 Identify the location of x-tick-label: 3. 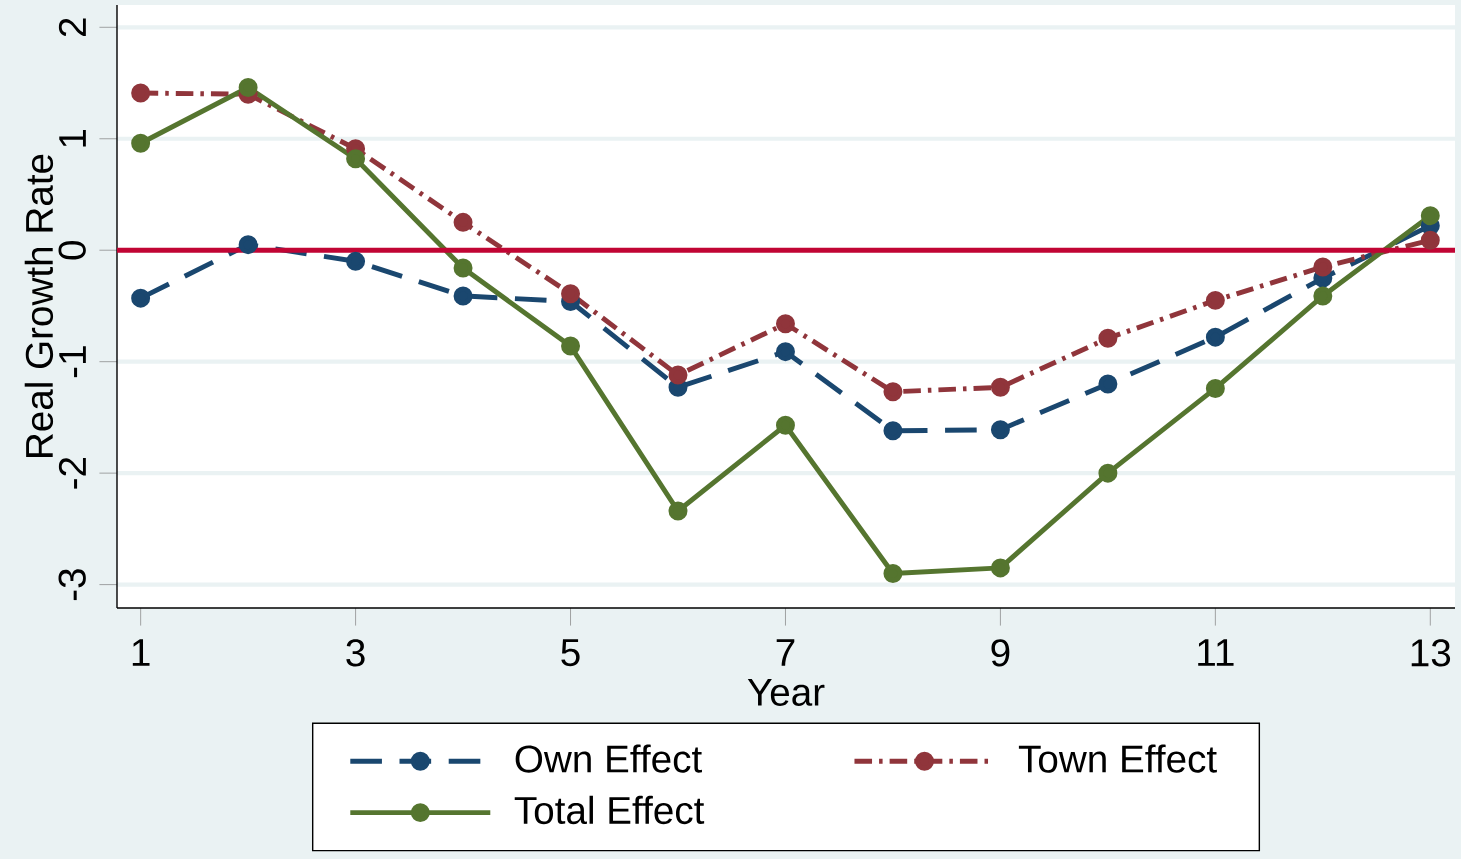
(355, 653).